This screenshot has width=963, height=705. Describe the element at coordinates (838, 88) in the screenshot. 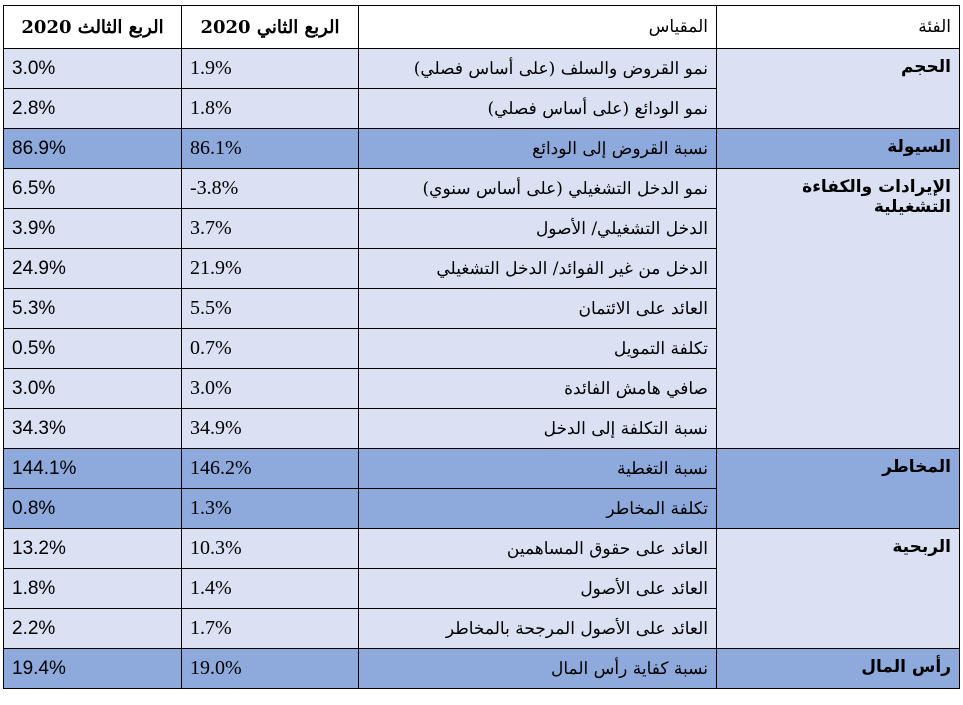

I see `category-cell: الحجم` at that location.